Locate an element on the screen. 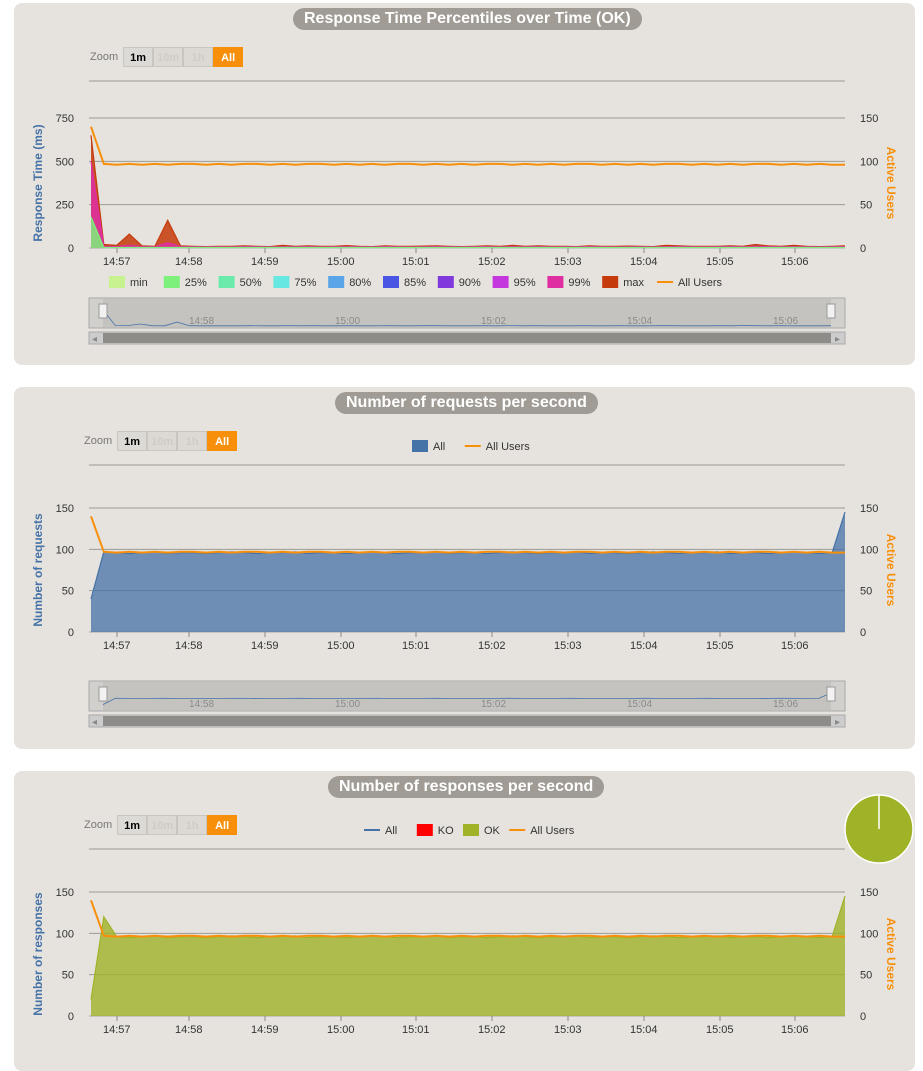 The height and width of the screenshot is (1071, 923). legend-item: 90% is located at coordinates (459, 282).